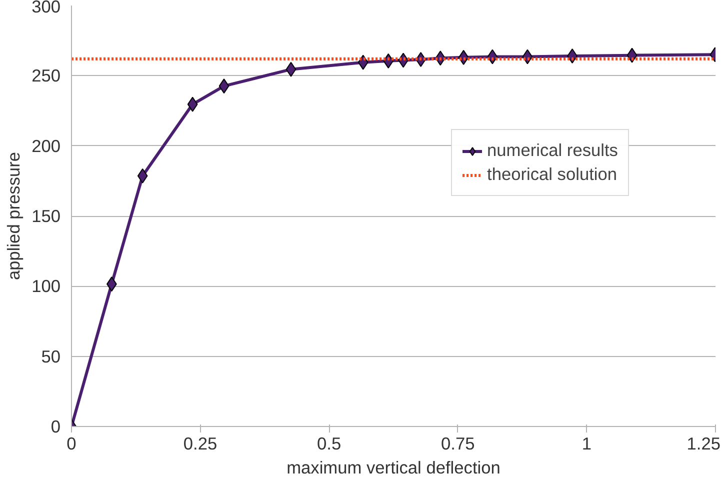 The width and height of the screenshot is (726, 487). What do you see at coordinates (51, 356) in the screenshot?
I see `y-tick-label: 50` at bounding box center [51, 356].